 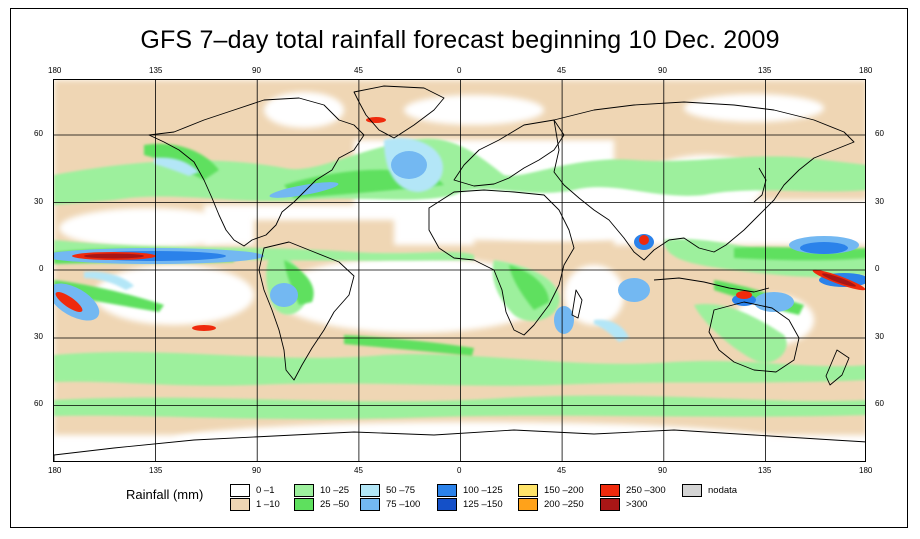 What do you see at coordinates (637, 504) in the screenshot?
I see `legend-label: >300` at bounding box center [637, 504].